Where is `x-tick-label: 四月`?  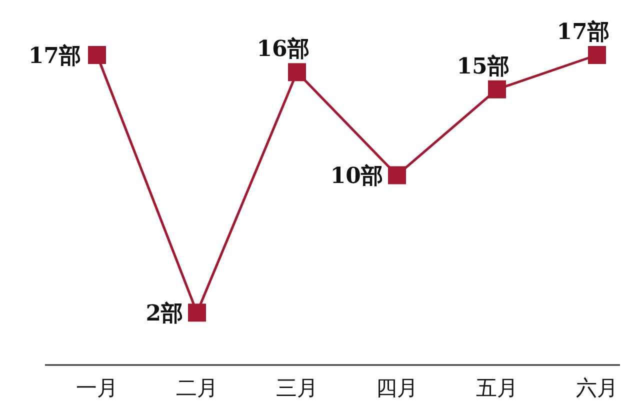
x-tick-label: 四月 is located at coordinates (397, 388).